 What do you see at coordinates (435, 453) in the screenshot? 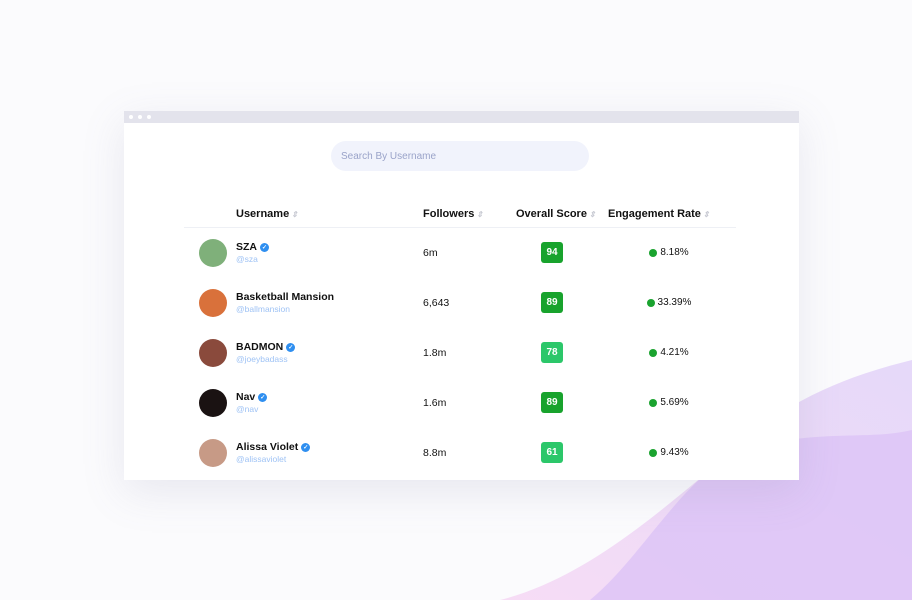
I see `followers-count: 8.8m` at bounding box center [435, 453].